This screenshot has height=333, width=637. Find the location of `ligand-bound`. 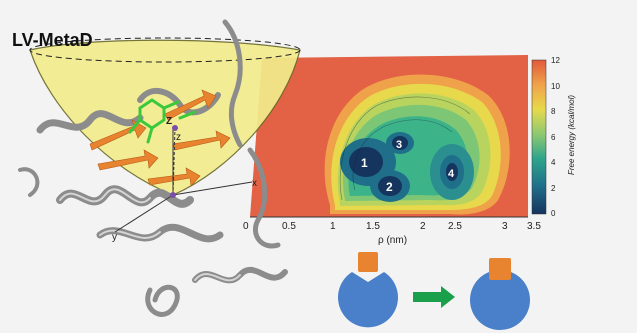

ligand-bound is located at coordinates (500, 269).